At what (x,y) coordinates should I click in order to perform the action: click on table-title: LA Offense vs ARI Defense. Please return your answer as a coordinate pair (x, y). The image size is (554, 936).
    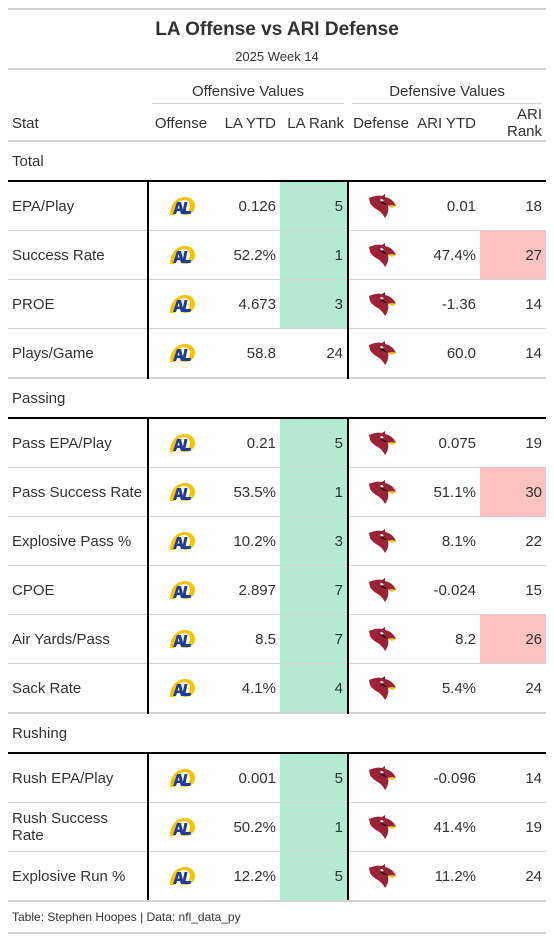
    Looking at the image, I should click on (277, 29).